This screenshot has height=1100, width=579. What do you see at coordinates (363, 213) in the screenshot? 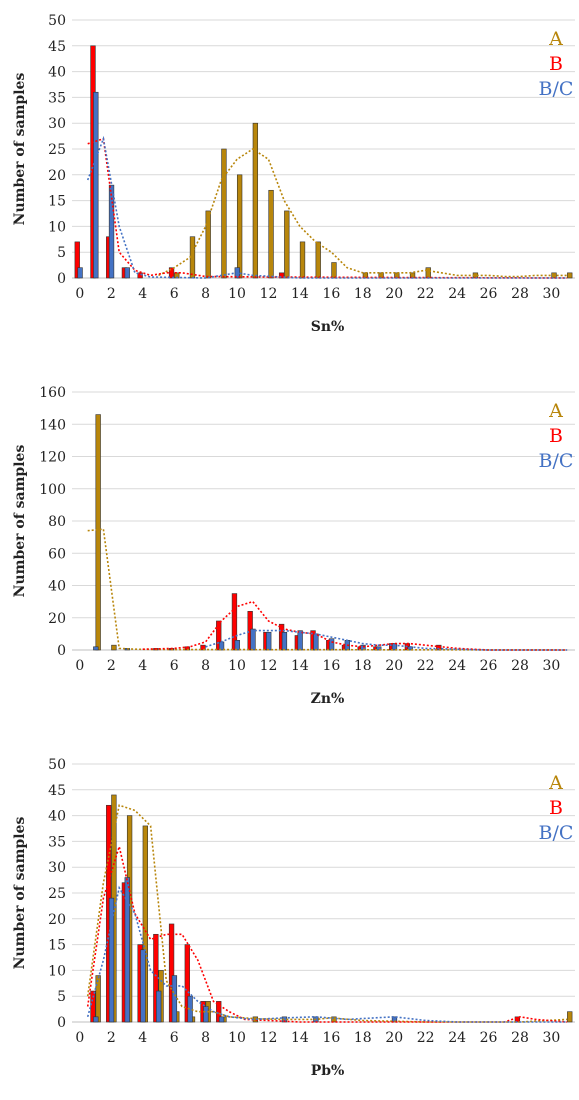
I see `trendline-A` at bounding box center [363, 213].